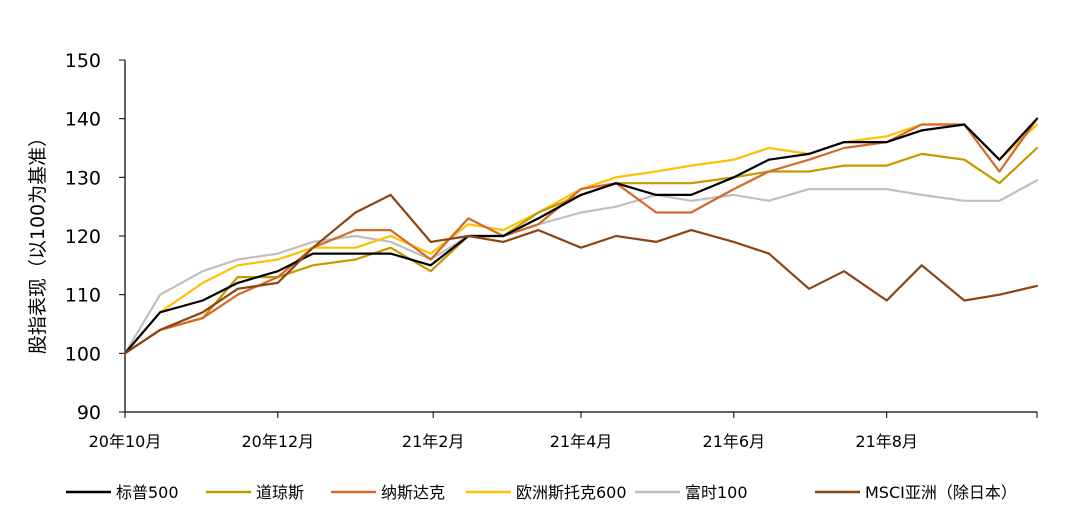 This screenshot has height=522, width=1080. I want to click on legend-label: 富时100, so click(716, 492).